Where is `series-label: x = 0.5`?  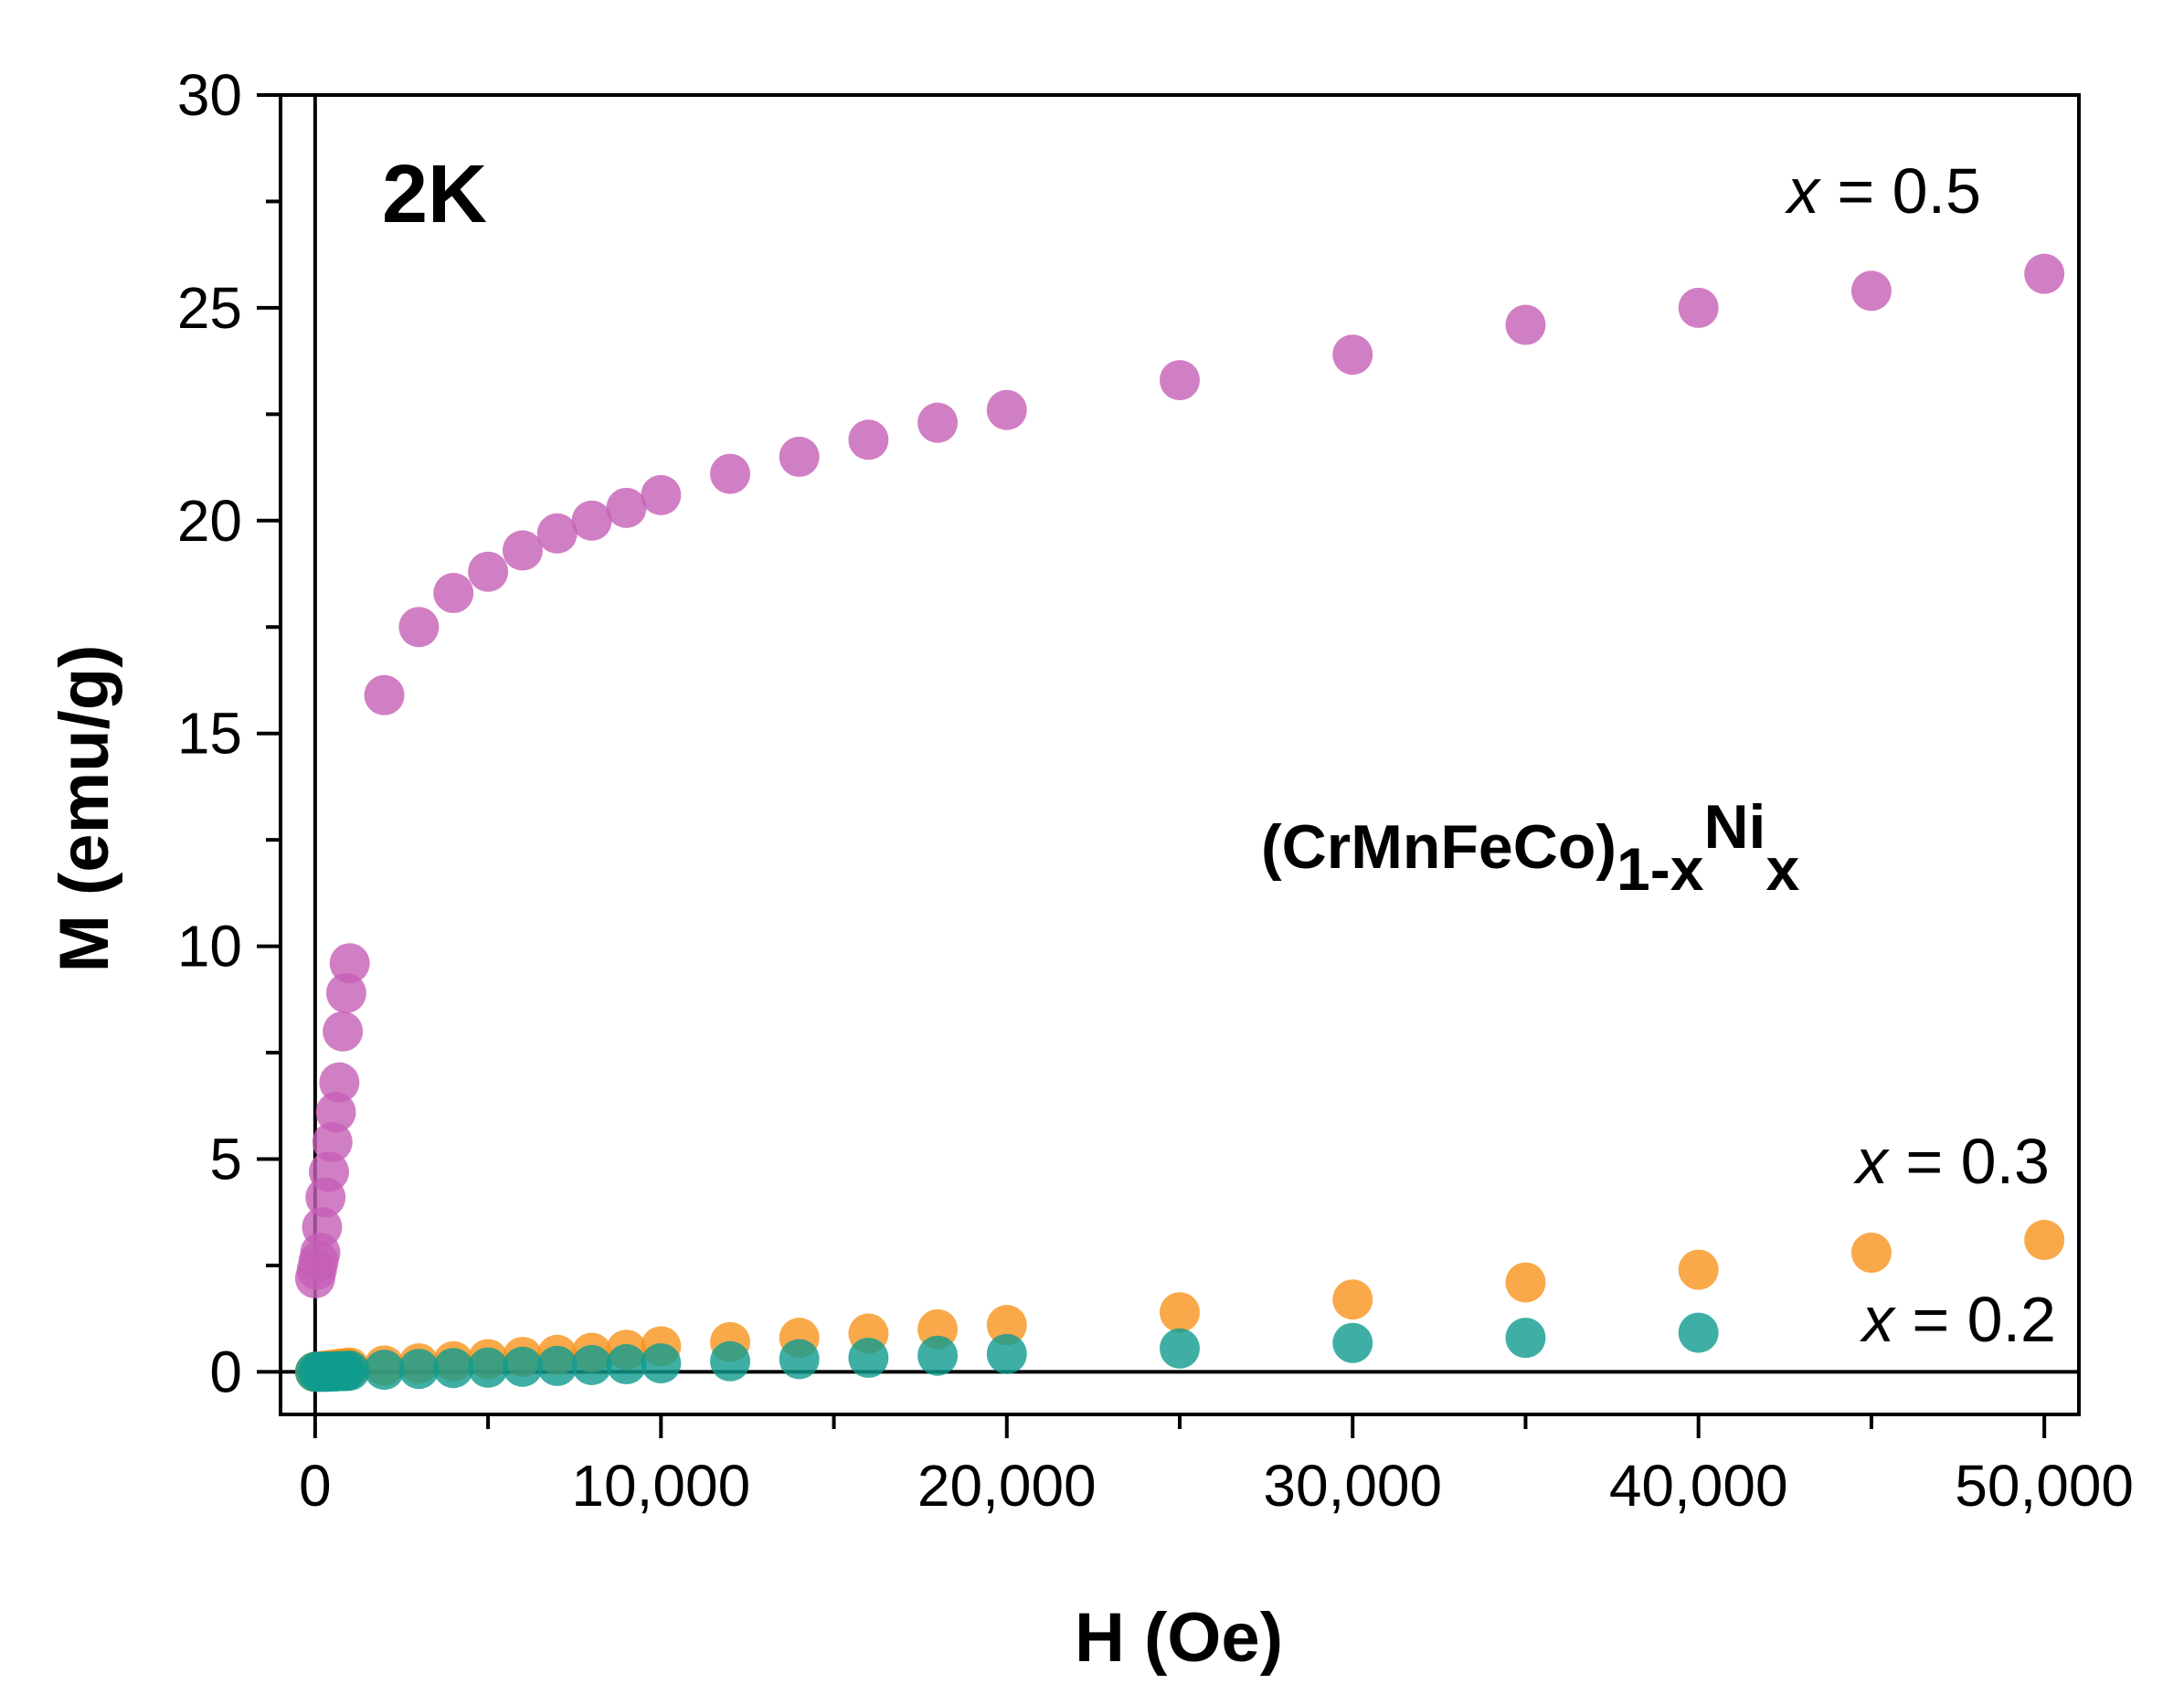
series-label: x = 0.5 is located at coordinates (1883, 191).